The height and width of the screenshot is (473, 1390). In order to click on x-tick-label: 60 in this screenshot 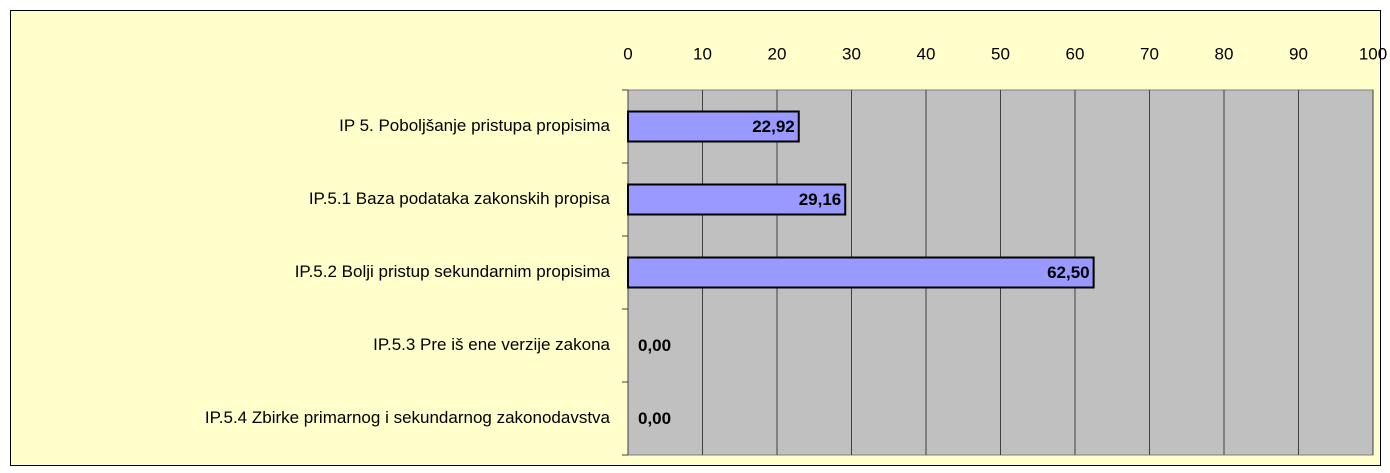, I will do `click(1075, 53)`.